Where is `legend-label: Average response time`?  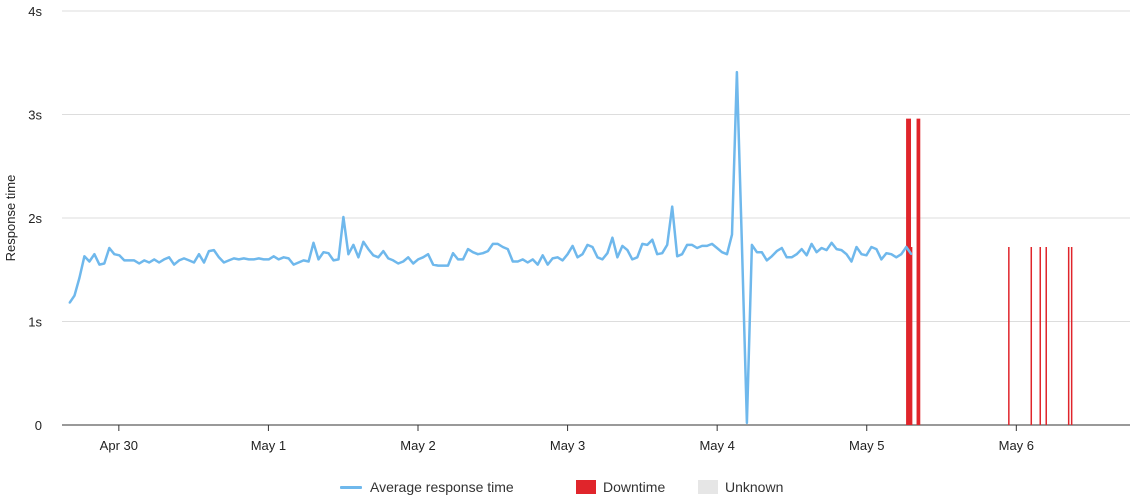
legend-label: Average response time is located at coordinates (442, 487).